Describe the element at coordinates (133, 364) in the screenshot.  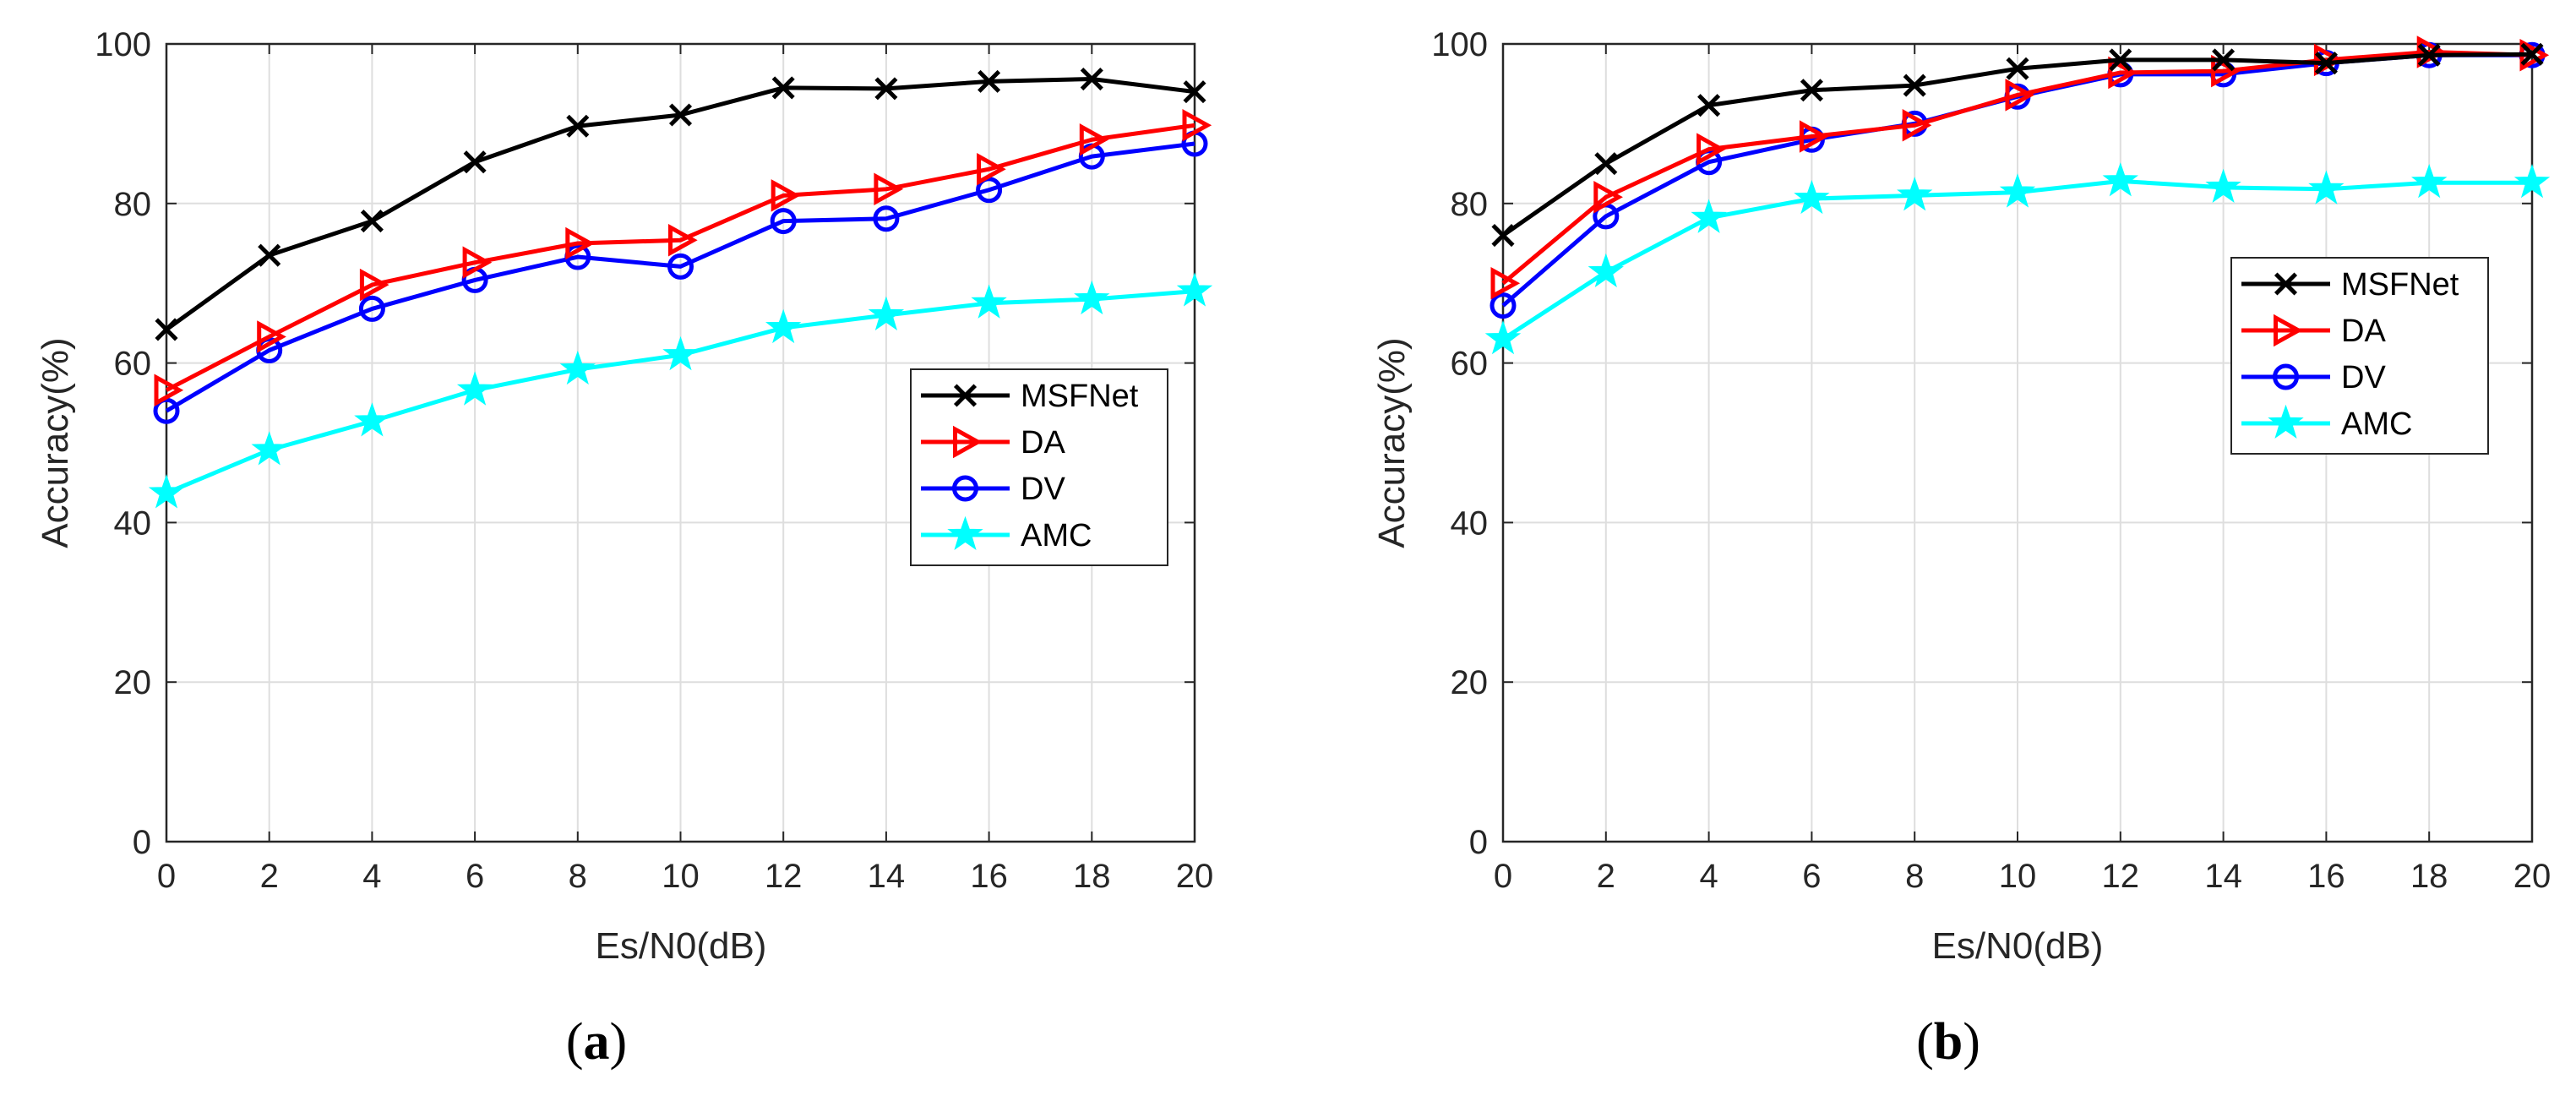
I see `y-tick-label: 60` at that location.